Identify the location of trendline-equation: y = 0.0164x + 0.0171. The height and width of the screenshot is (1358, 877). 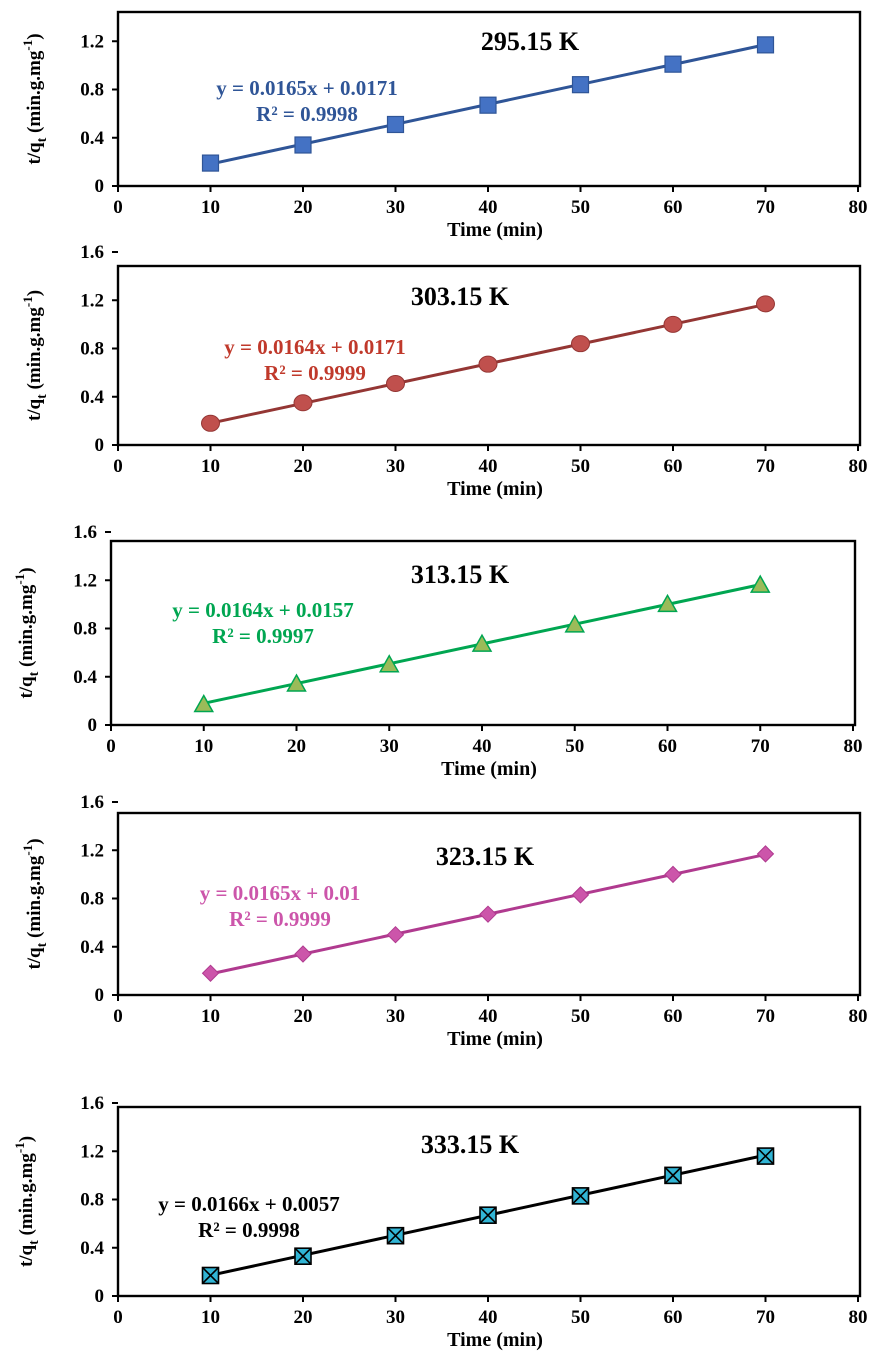
(314, 347).